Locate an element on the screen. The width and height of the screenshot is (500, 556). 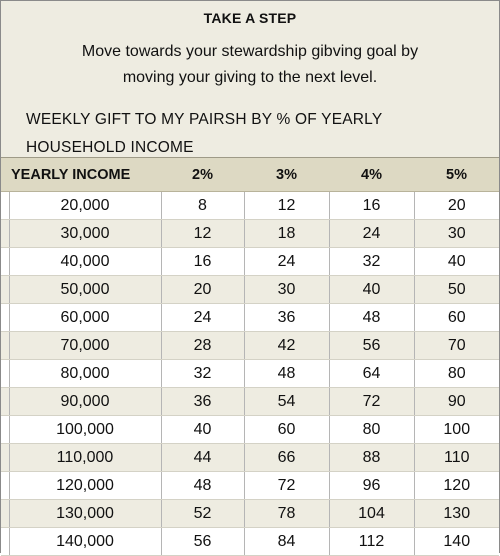
gift-4-percent-cell: 96 is located at coordinates (372, 485).